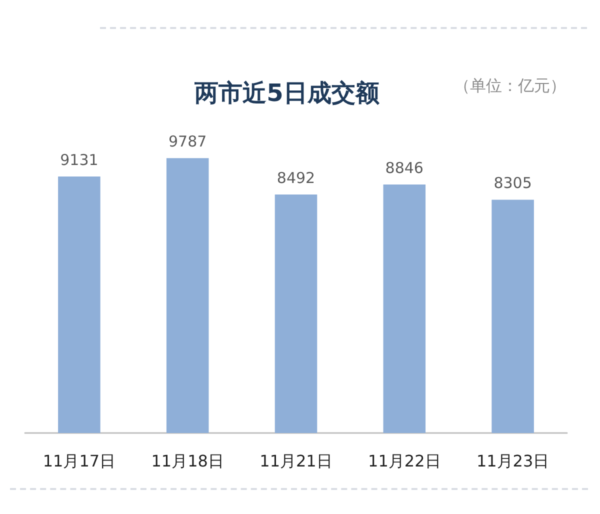 The image size is (600, 514). Describe the element at coordinates (287, 93) in the screenshot. I see `chart-title: 两市近5日成交额` at that location.